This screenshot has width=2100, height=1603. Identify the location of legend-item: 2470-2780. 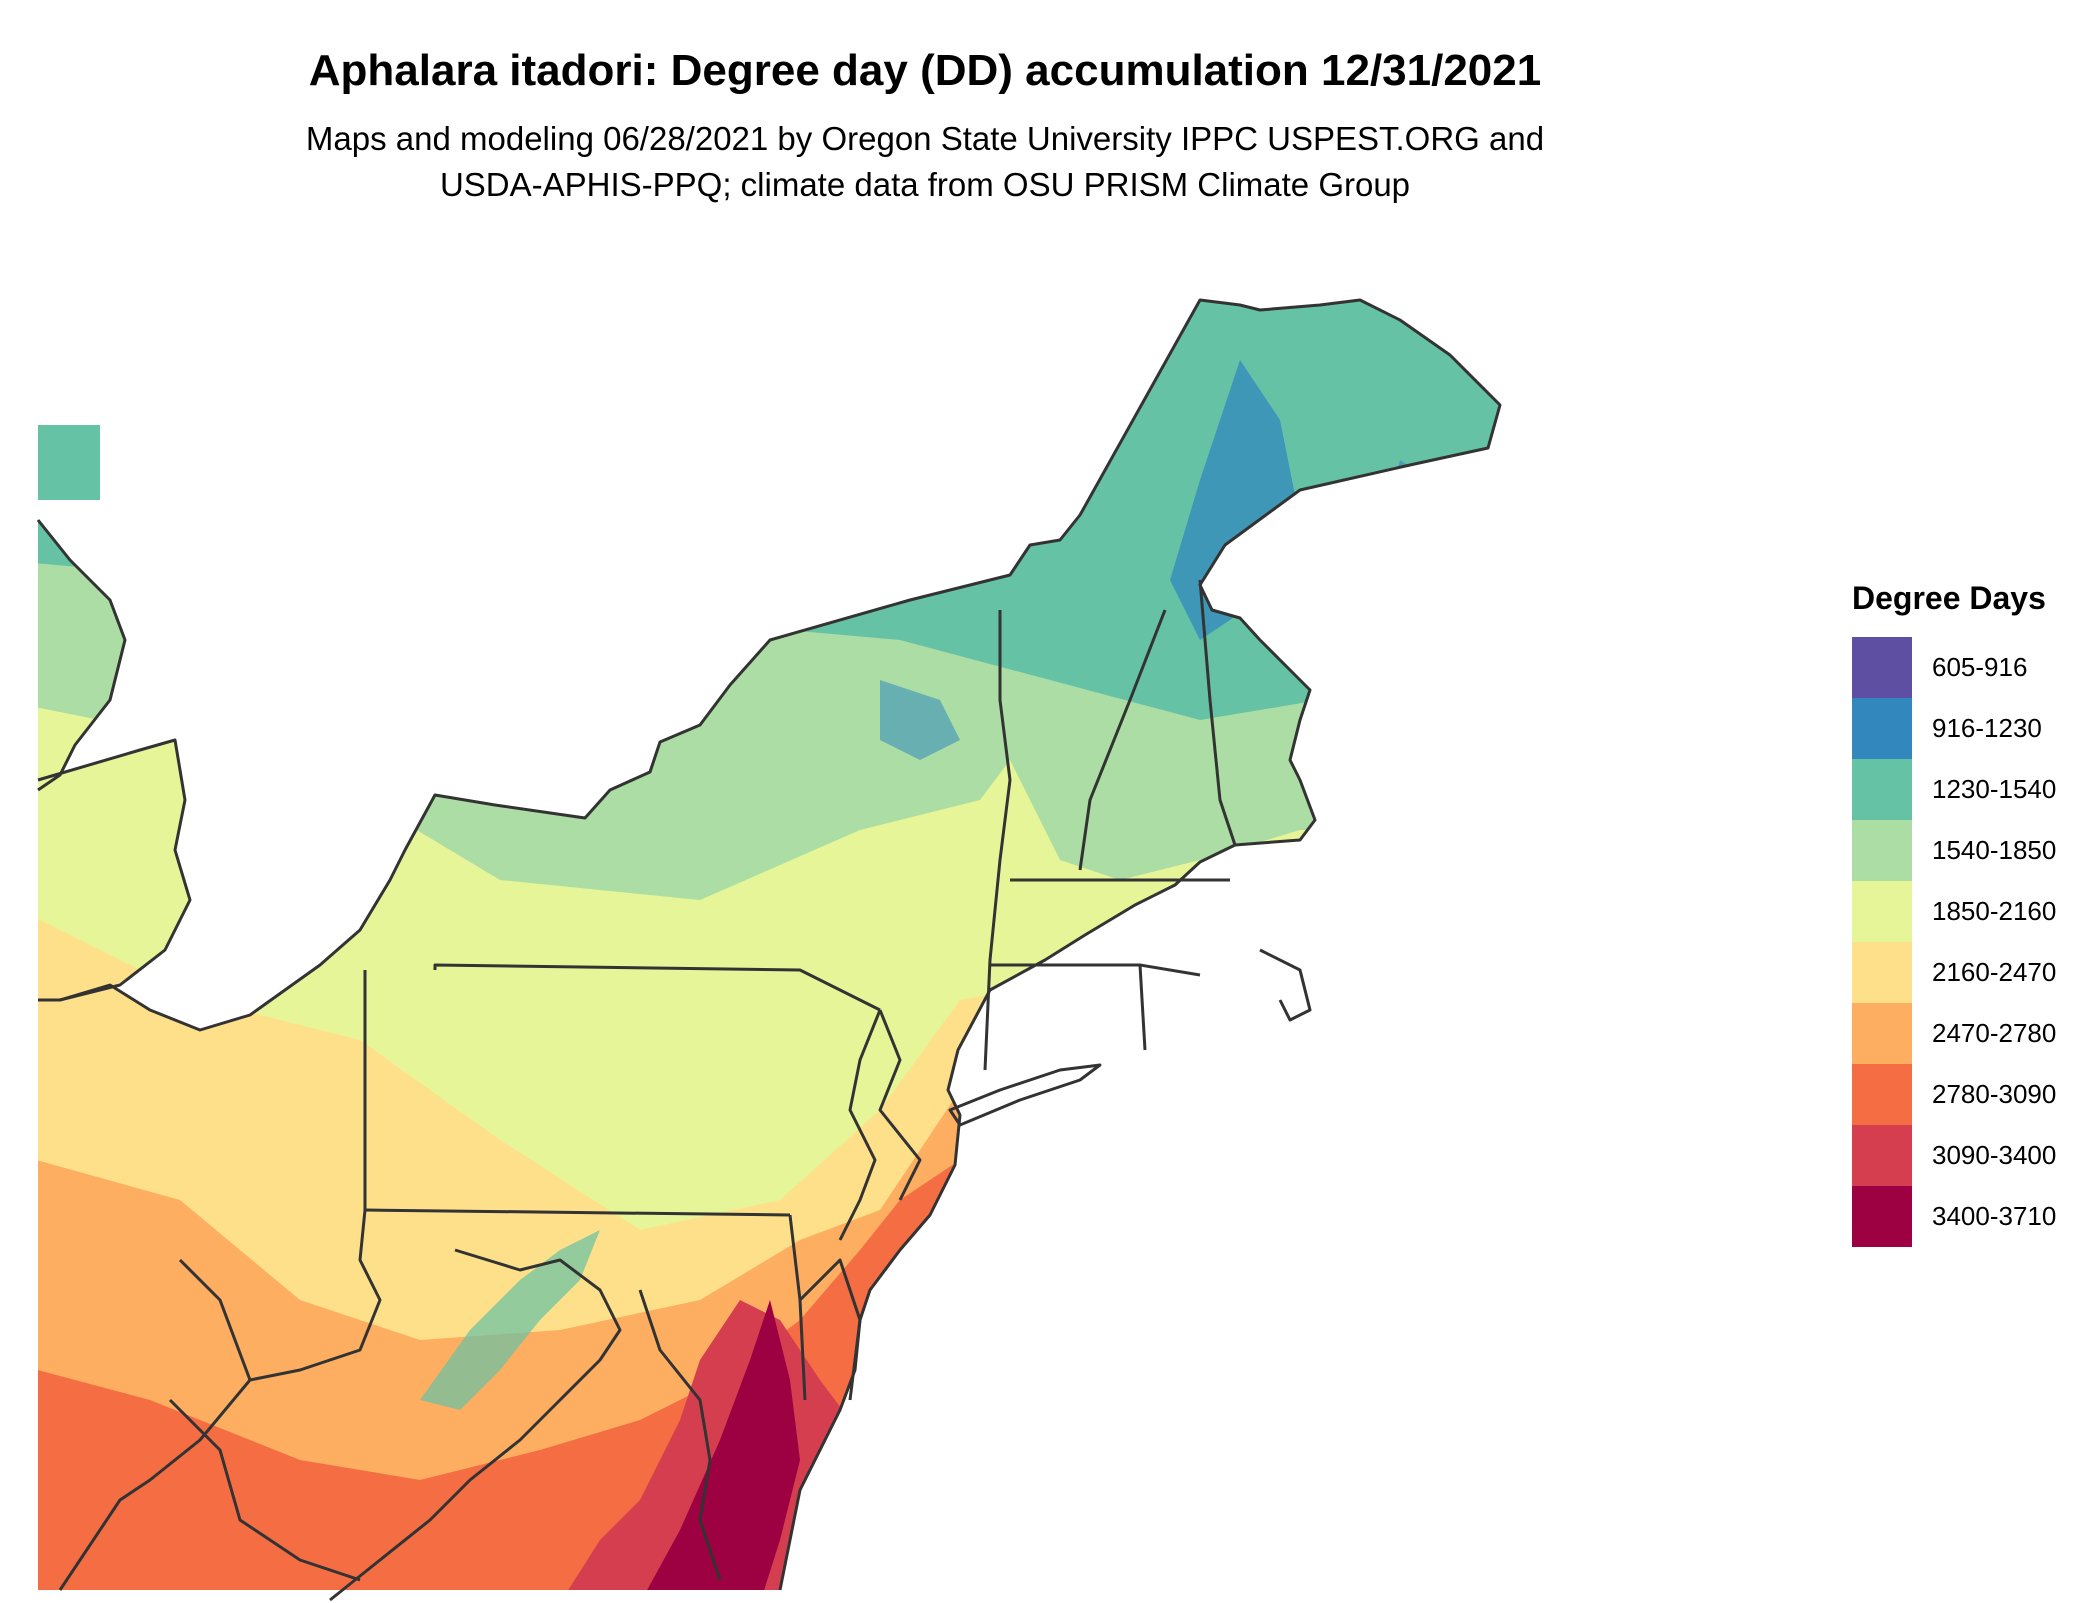
(1954, 1033).